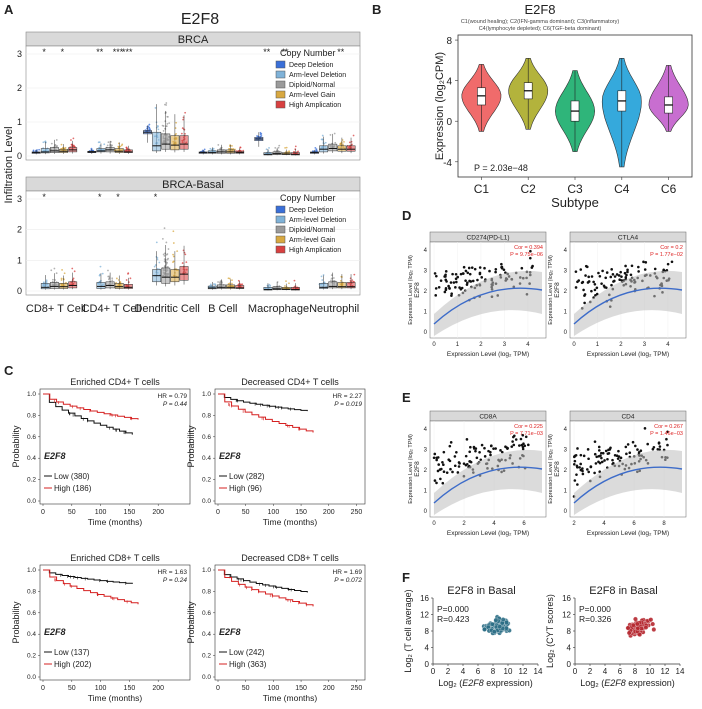 The width and height of the screenshot is (702, 709). I want to click on cor-label: Cor = 0.267, so click(668, 427).